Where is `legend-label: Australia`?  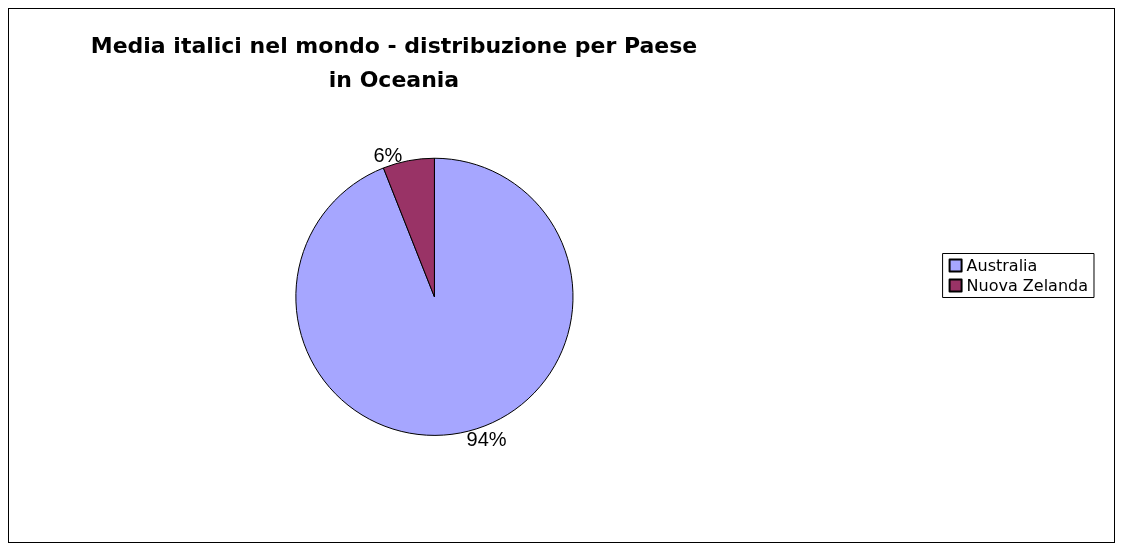
legend-label: Australia is located at coordinates (1002, 265).